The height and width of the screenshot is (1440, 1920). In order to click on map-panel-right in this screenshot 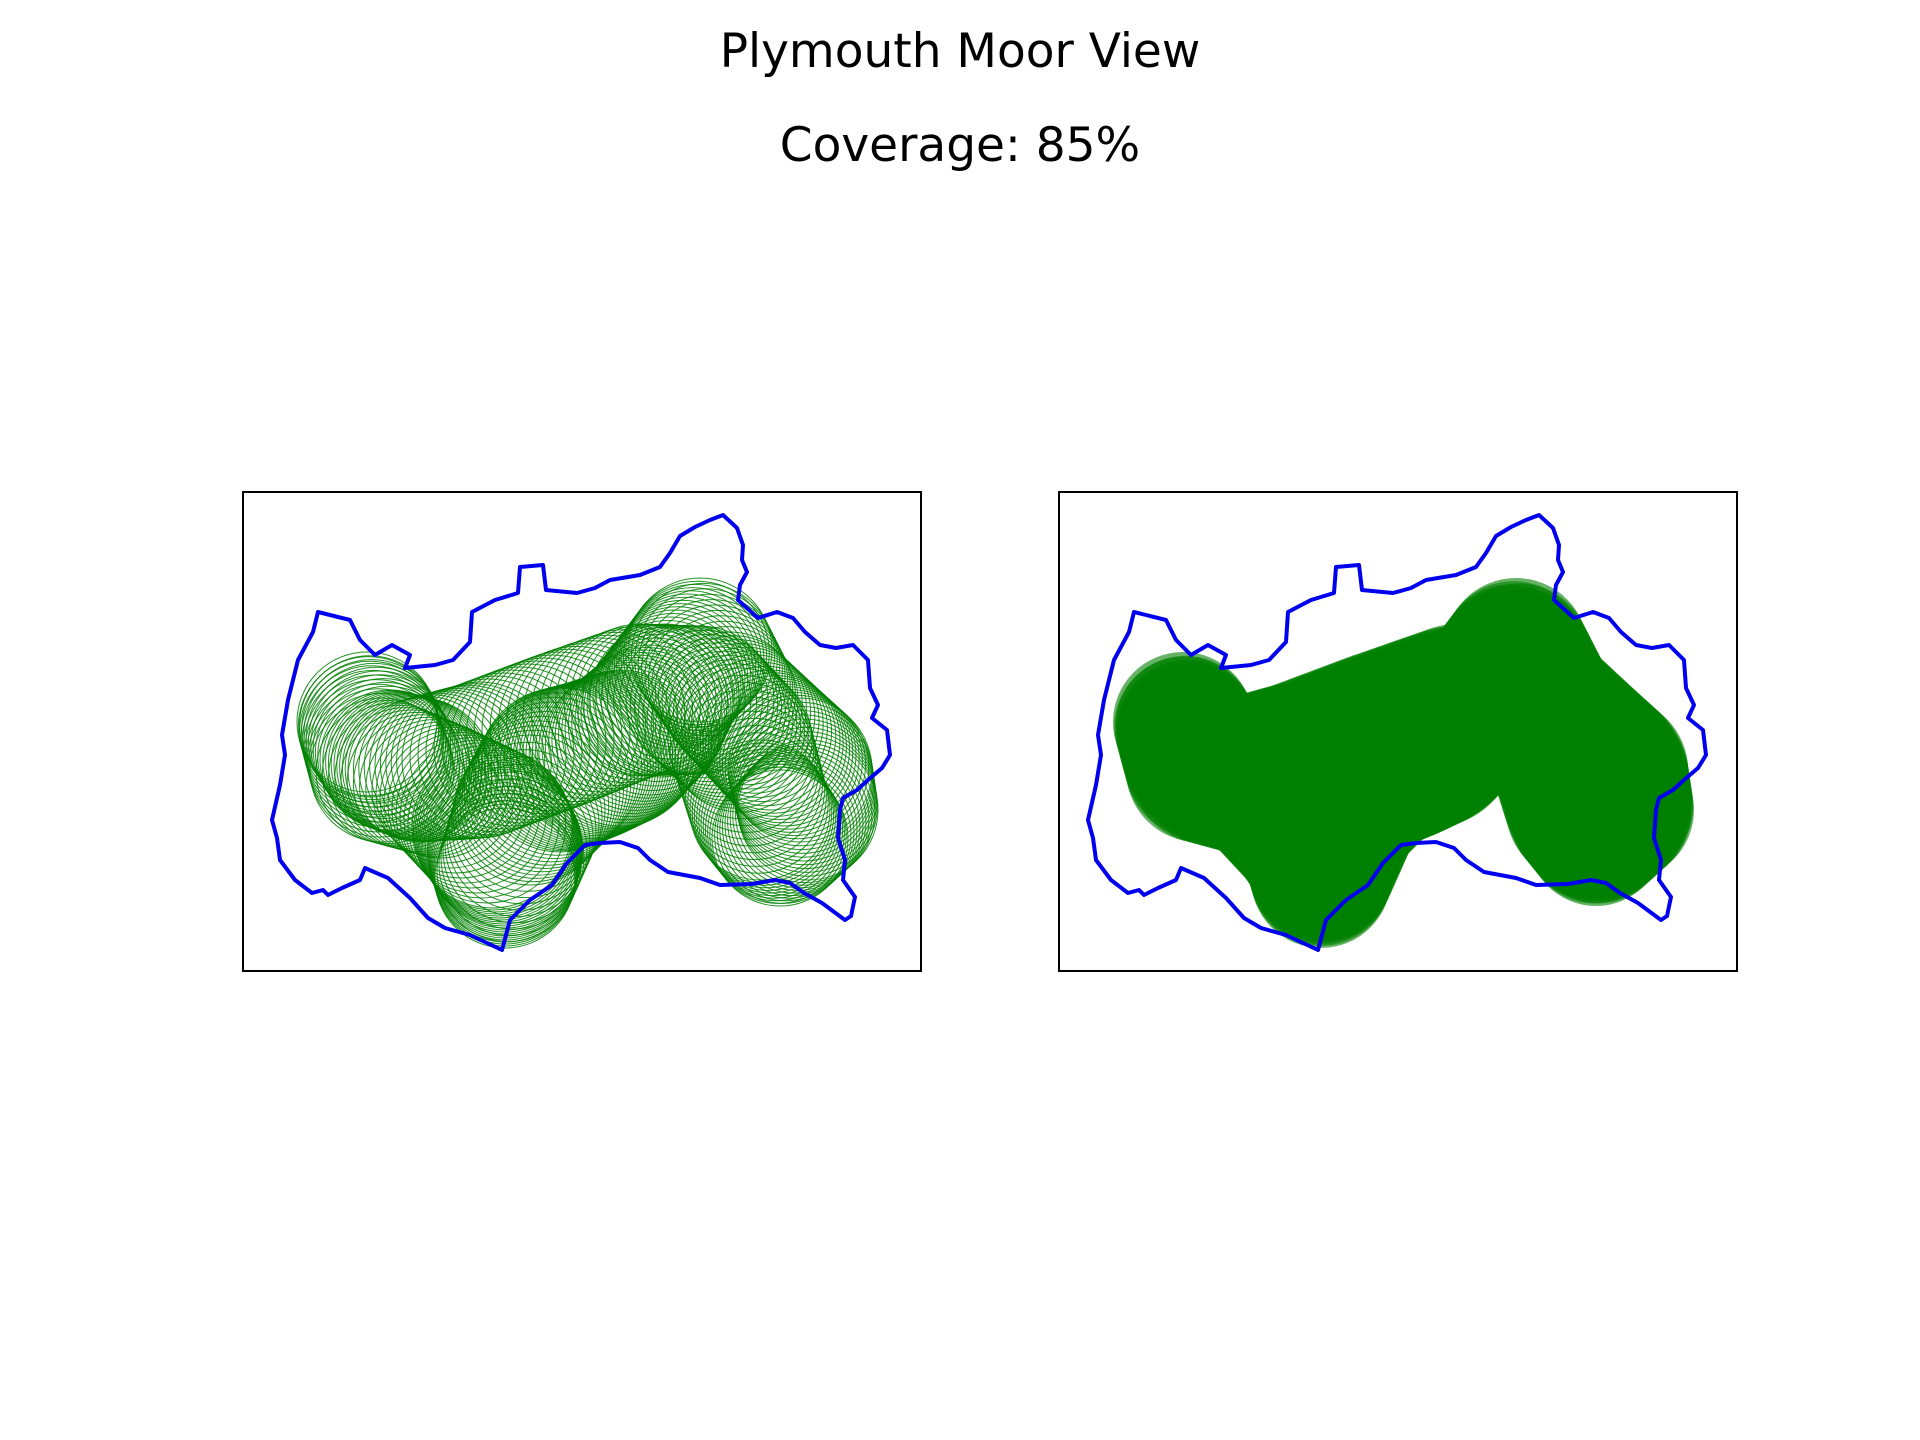, I will do `click(1398, 731)`.